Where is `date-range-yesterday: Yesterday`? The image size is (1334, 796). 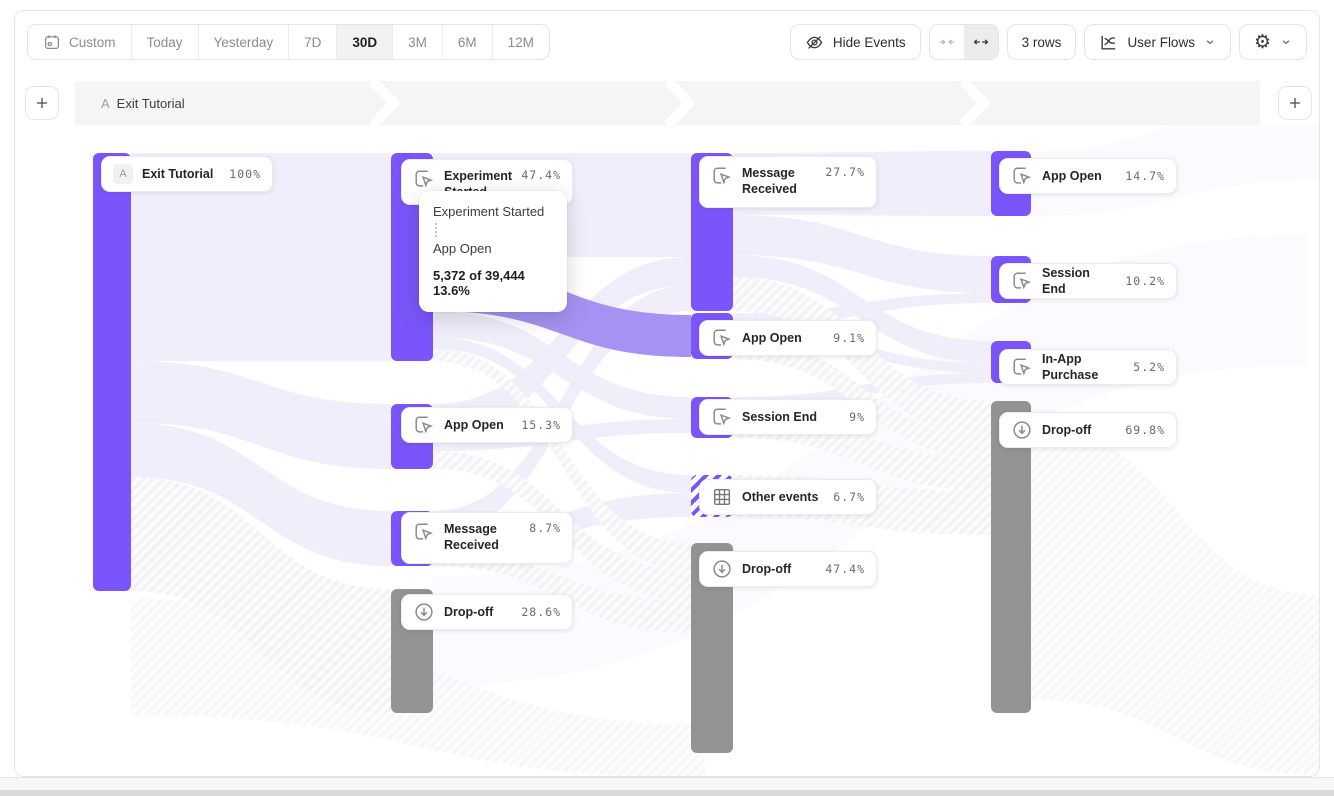 date-range-yesterday: Yesterday is located at coordinates (243, 42).